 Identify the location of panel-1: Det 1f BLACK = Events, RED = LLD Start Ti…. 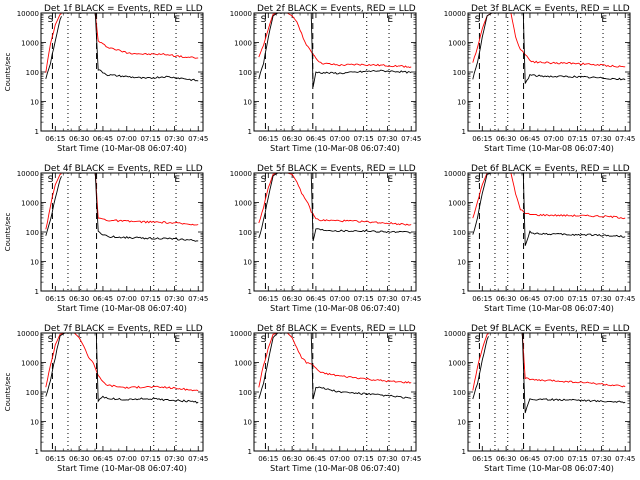
(106, 78).